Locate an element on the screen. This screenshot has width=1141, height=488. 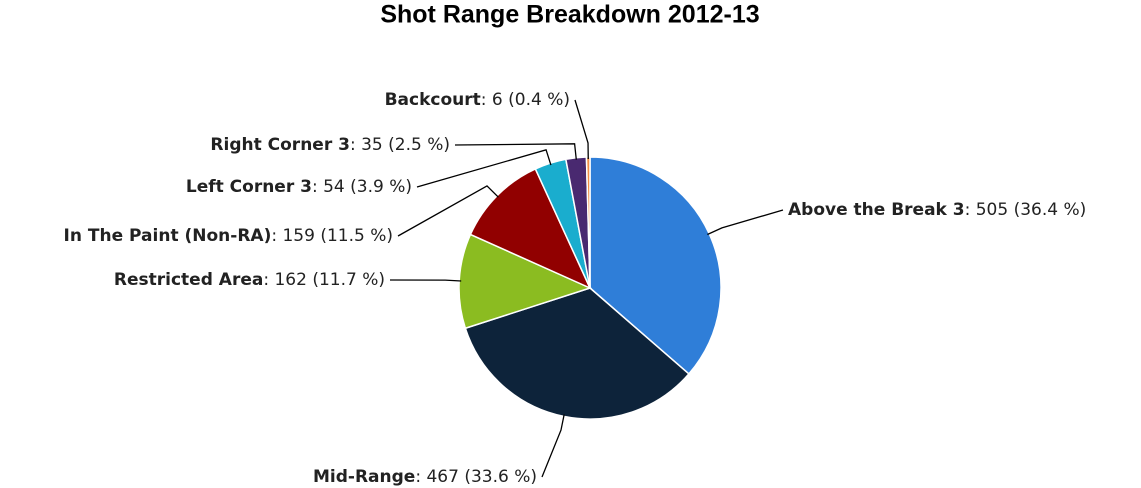
data-label: Backcourt: 6 (0.4 %) is located at coordinates (477, 100).